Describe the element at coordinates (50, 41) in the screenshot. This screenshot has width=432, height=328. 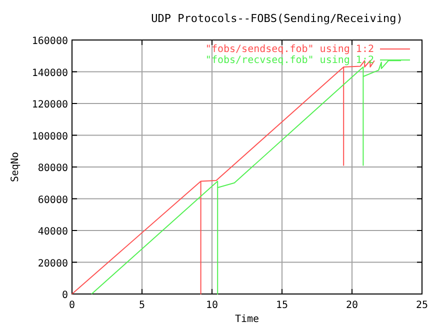
I see `y-tick-label: 160000` at that location.